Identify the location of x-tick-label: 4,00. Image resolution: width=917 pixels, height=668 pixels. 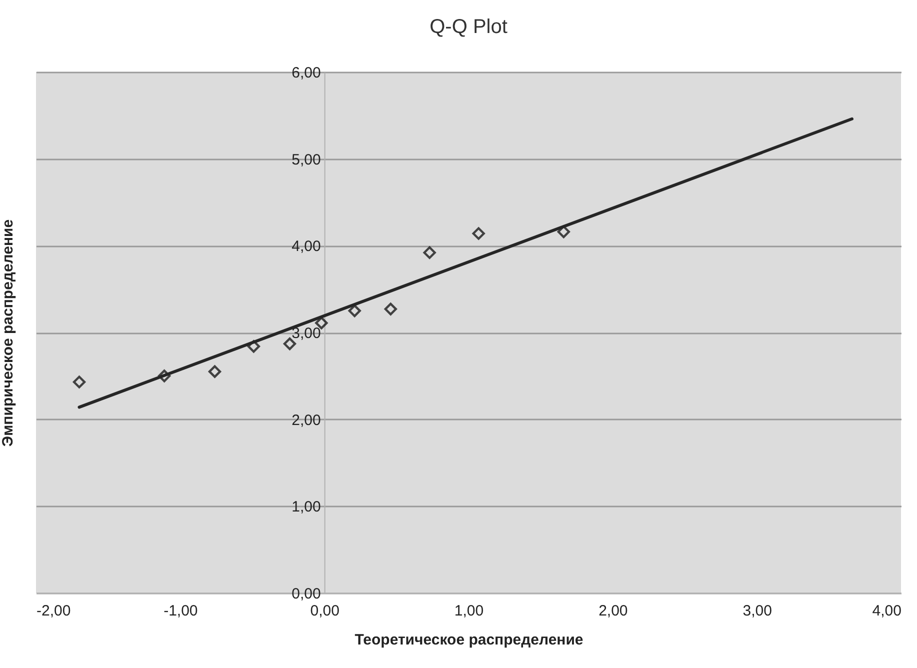
(887, 611).